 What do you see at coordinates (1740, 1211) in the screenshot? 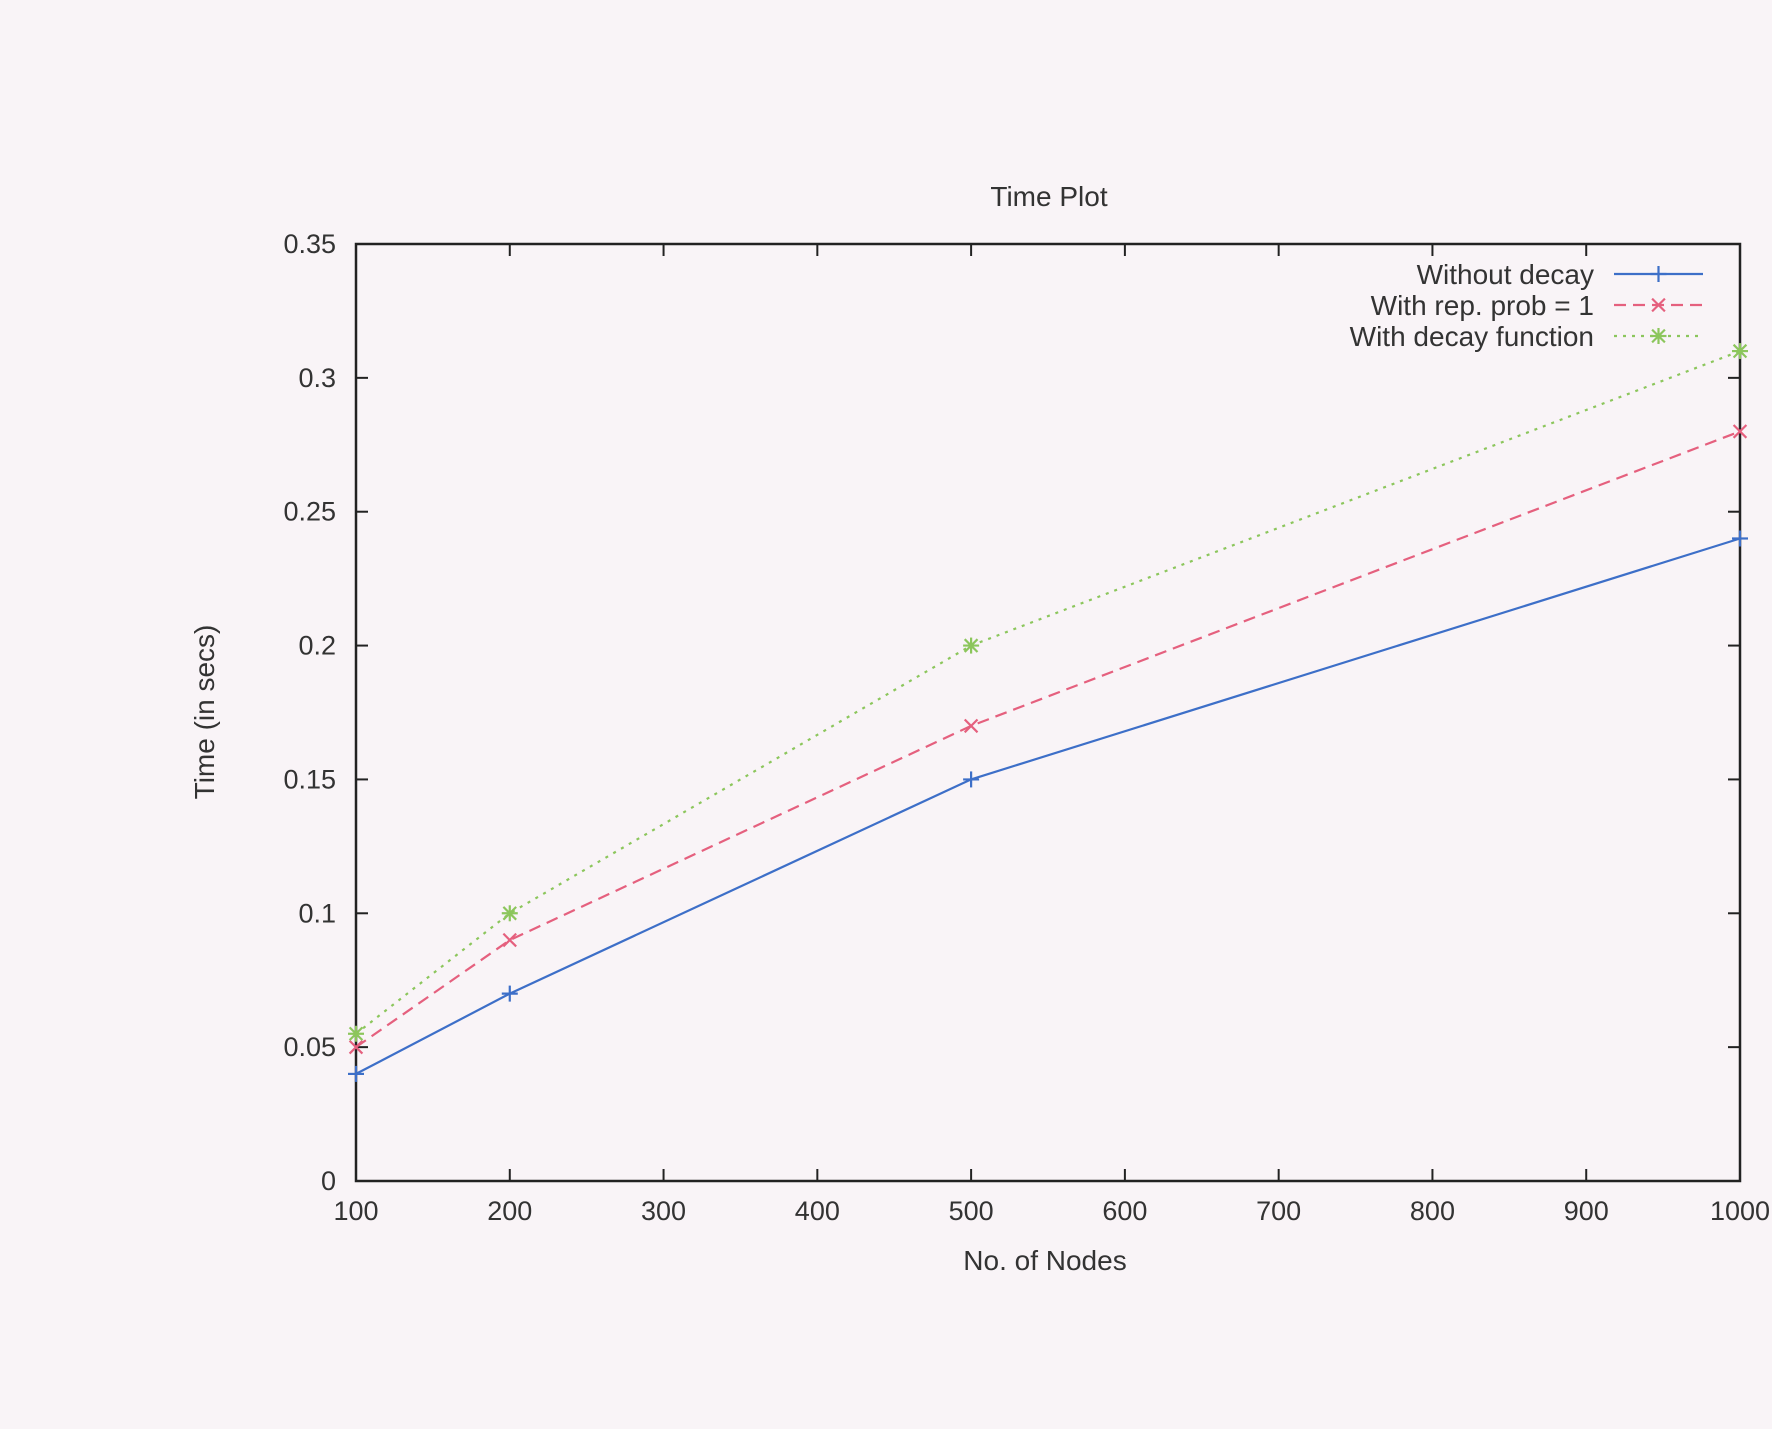
I see `x-tick-label: 1000` at bounding box center [1740, 1211].